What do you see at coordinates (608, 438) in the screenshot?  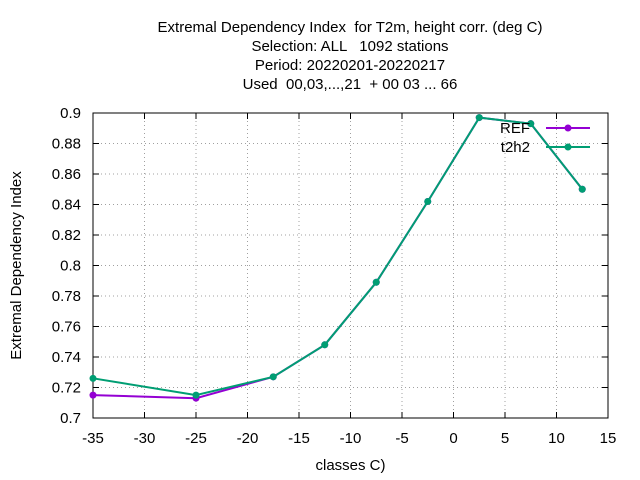 I see `x-tick-label: 15` at bounding box center [608, 438].